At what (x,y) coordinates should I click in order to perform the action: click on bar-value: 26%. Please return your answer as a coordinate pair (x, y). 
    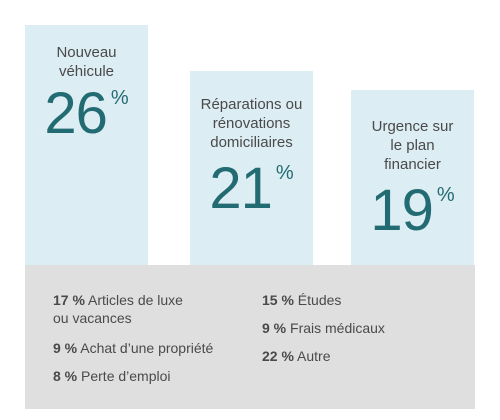
    Looking at the image, I should click on (86, 114).